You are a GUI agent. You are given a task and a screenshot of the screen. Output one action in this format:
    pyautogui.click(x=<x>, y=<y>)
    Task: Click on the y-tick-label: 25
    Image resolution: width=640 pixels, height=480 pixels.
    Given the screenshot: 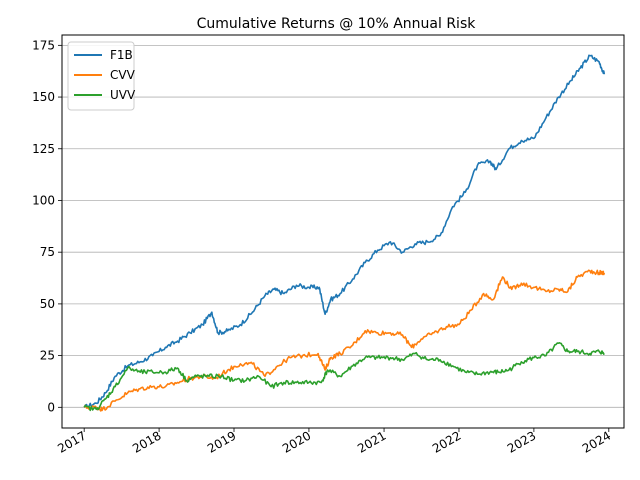 What is the action you would take?
    pyautogui.click(x=47, y=356)
    